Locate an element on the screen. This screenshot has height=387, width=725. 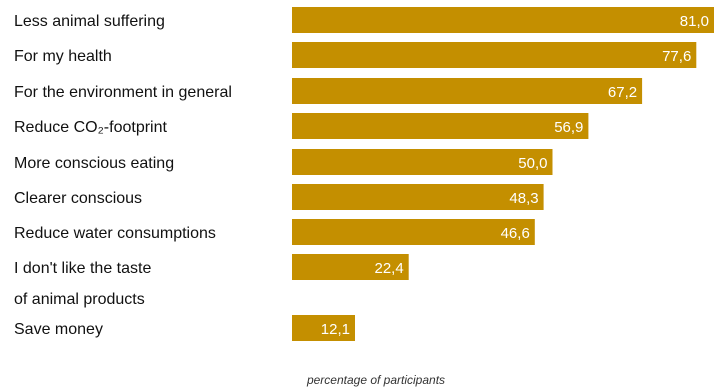
category-label: More conscious eating is located at coordinates (94, 163).